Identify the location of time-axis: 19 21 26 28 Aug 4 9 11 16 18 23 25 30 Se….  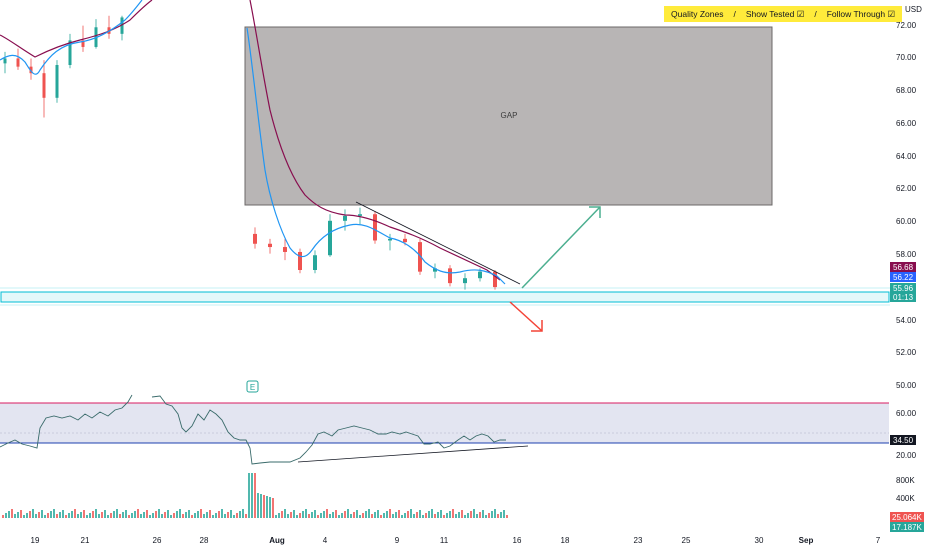
(456, 540).